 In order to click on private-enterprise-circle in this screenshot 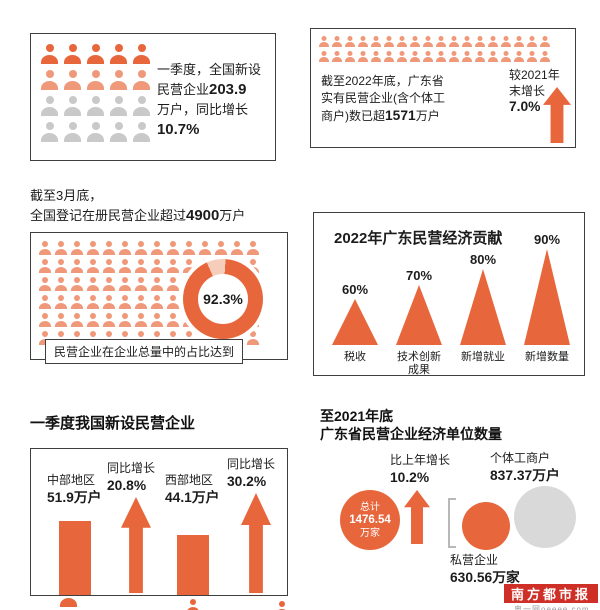, I will do `click(486, 526)`.